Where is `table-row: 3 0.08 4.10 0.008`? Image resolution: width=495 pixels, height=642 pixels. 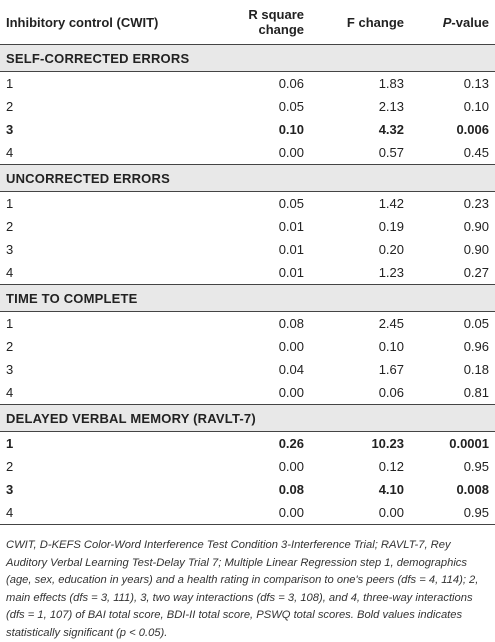 table-row: 3 0.08 4.10 0.008 is located at coordinates (247, 489).